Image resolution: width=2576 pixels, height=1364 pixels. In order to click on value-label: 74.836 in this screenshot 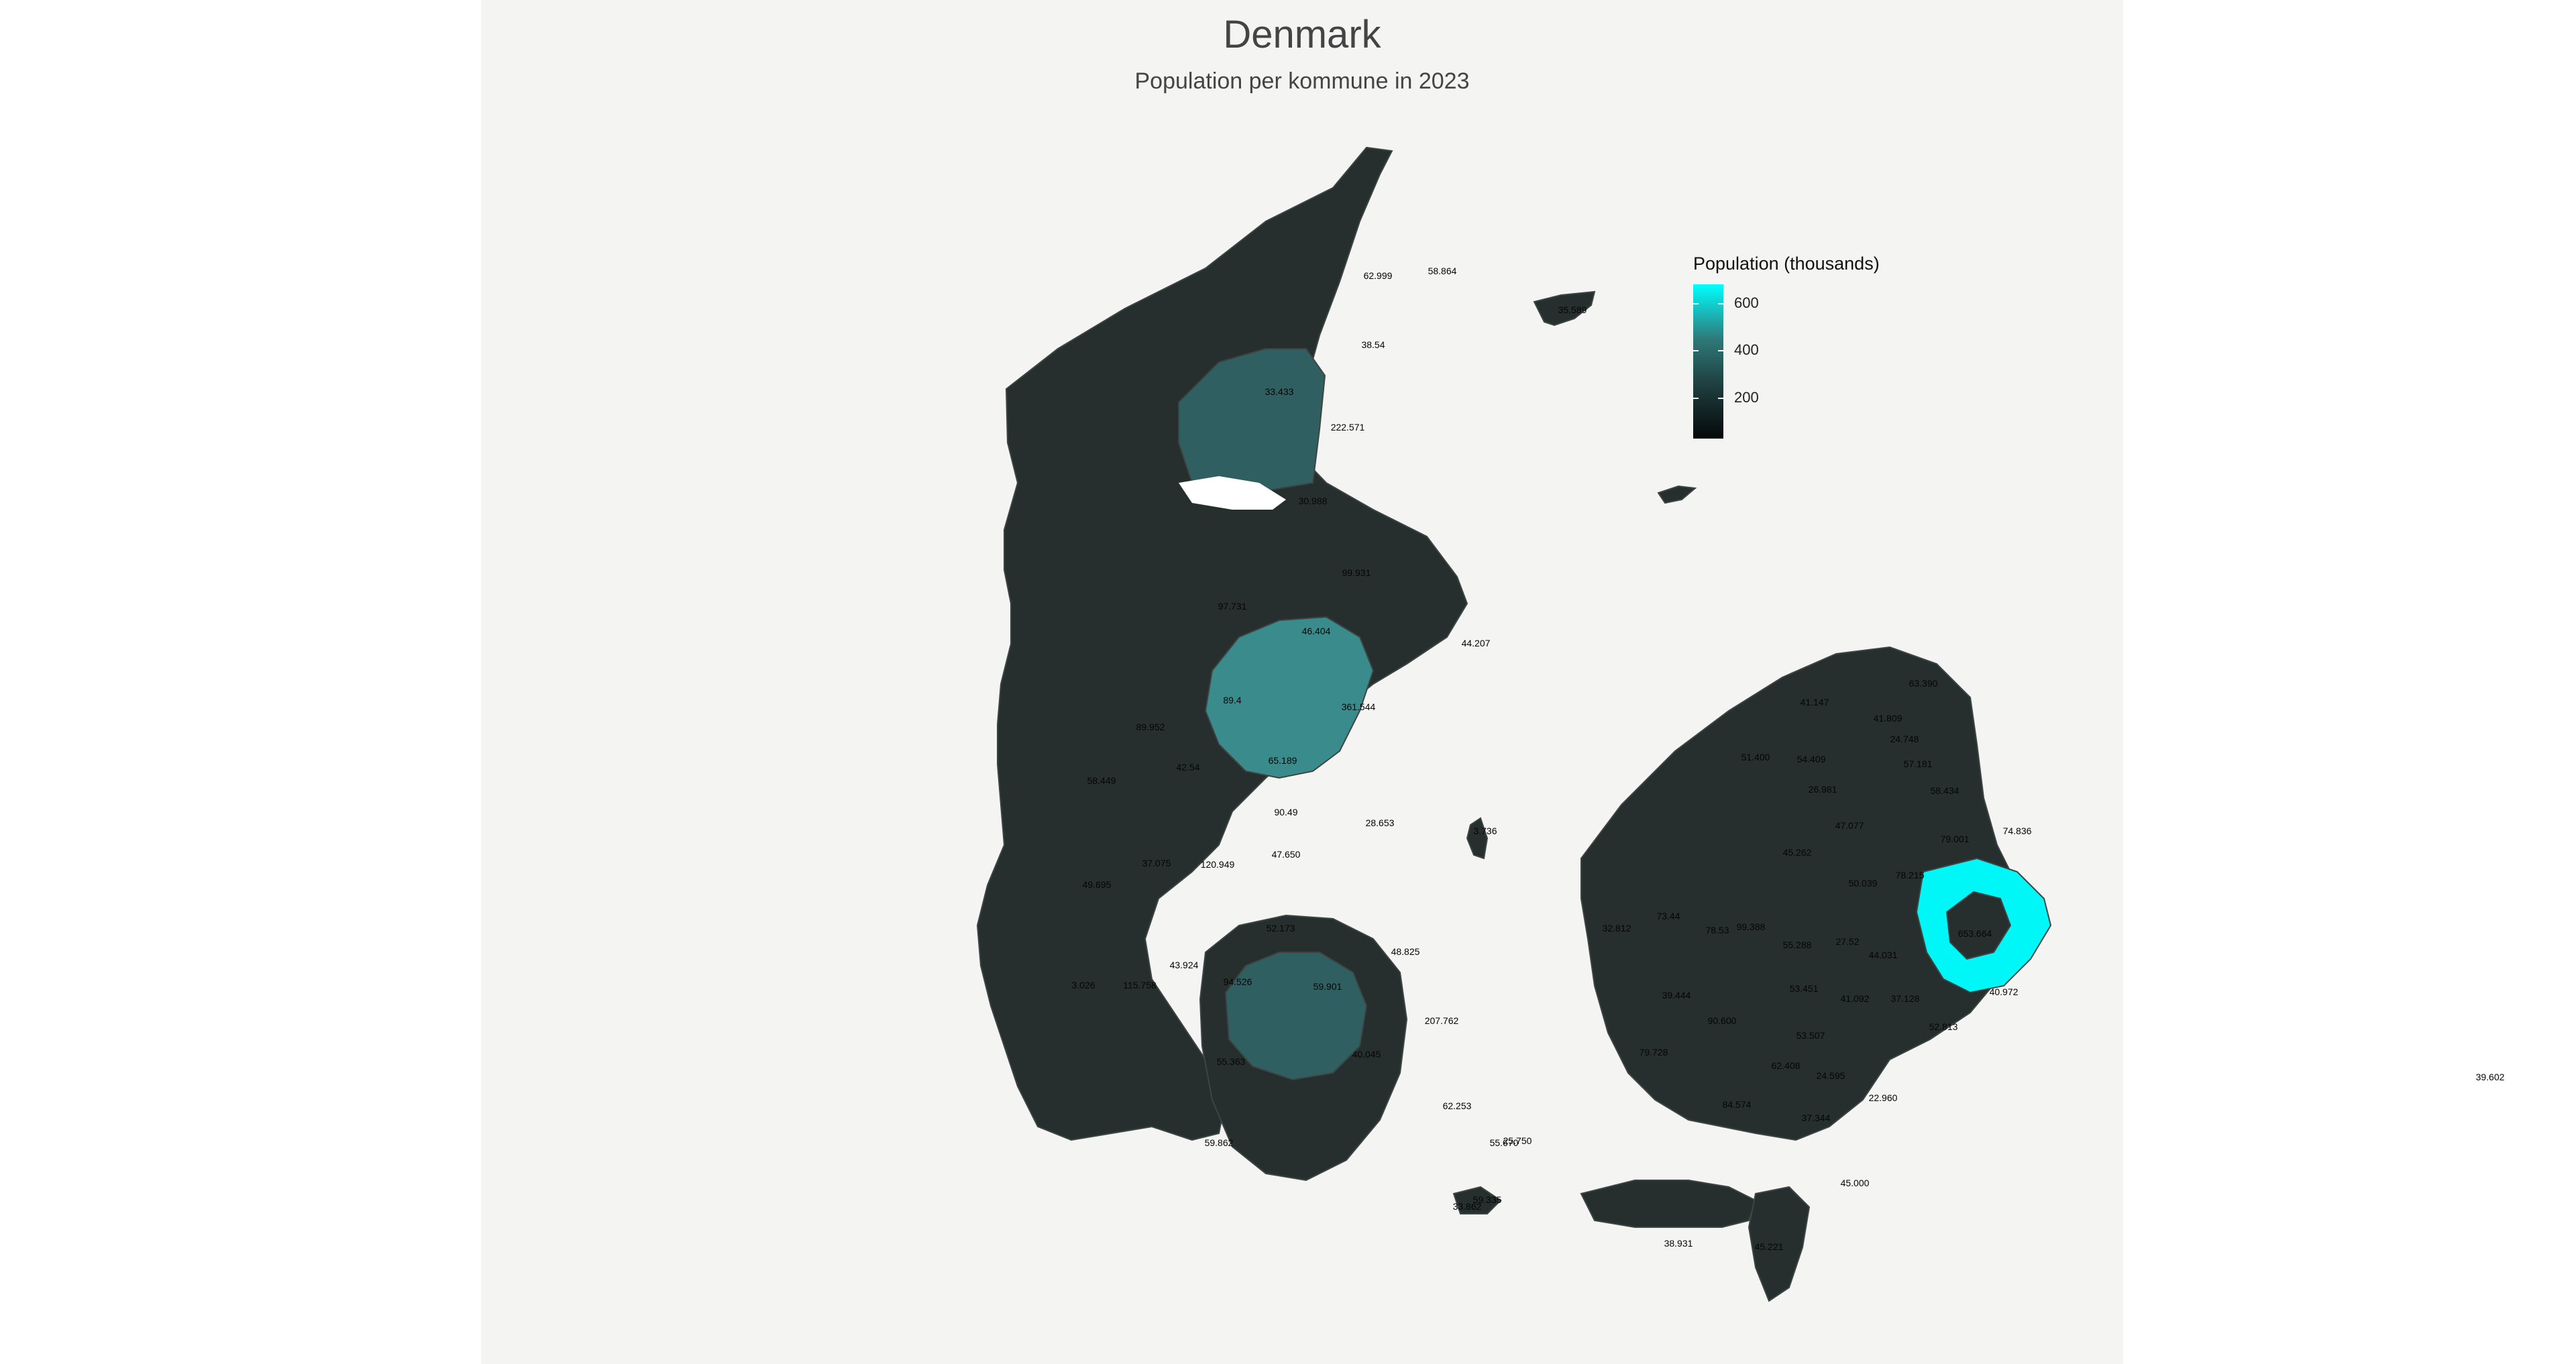, I will do `click(2017, 831)`.